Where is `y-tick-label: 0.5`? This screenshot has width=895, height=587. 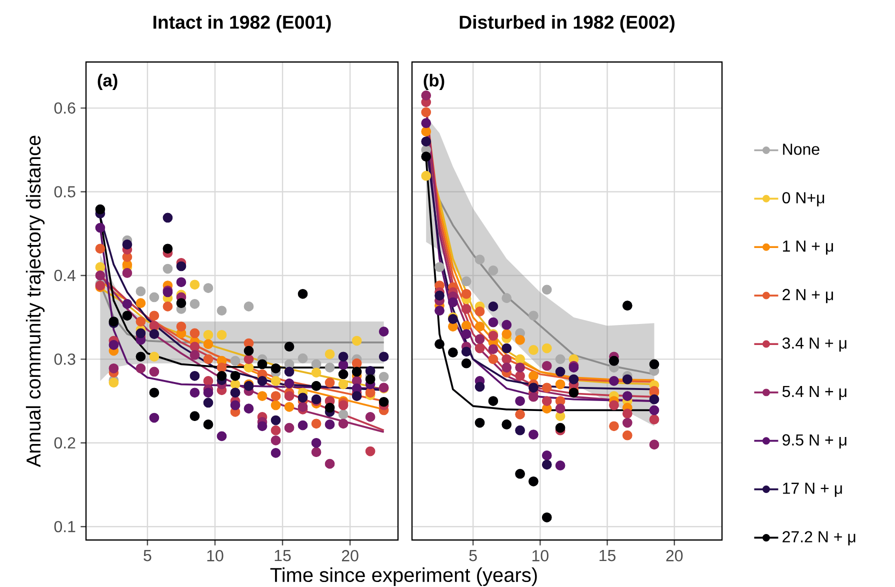 y-tick-label: 0.5 is located at coordinates (65, 192).